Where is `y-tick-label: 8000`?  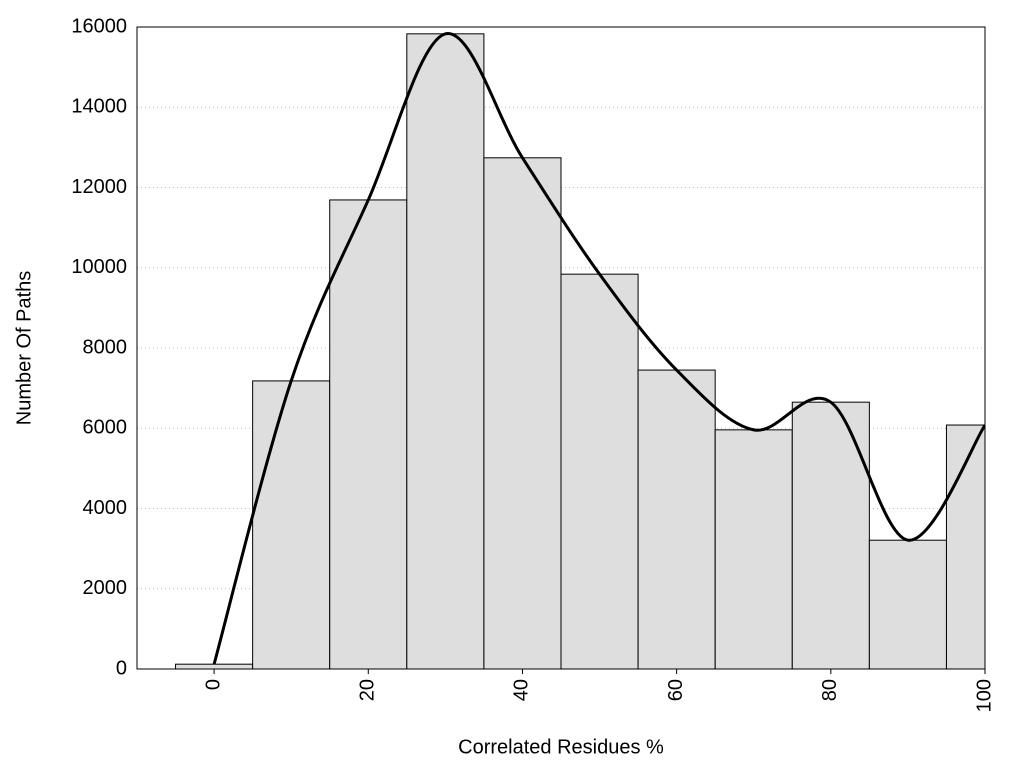
y-tick-label: 8000 is located at coordinates (105, 347).